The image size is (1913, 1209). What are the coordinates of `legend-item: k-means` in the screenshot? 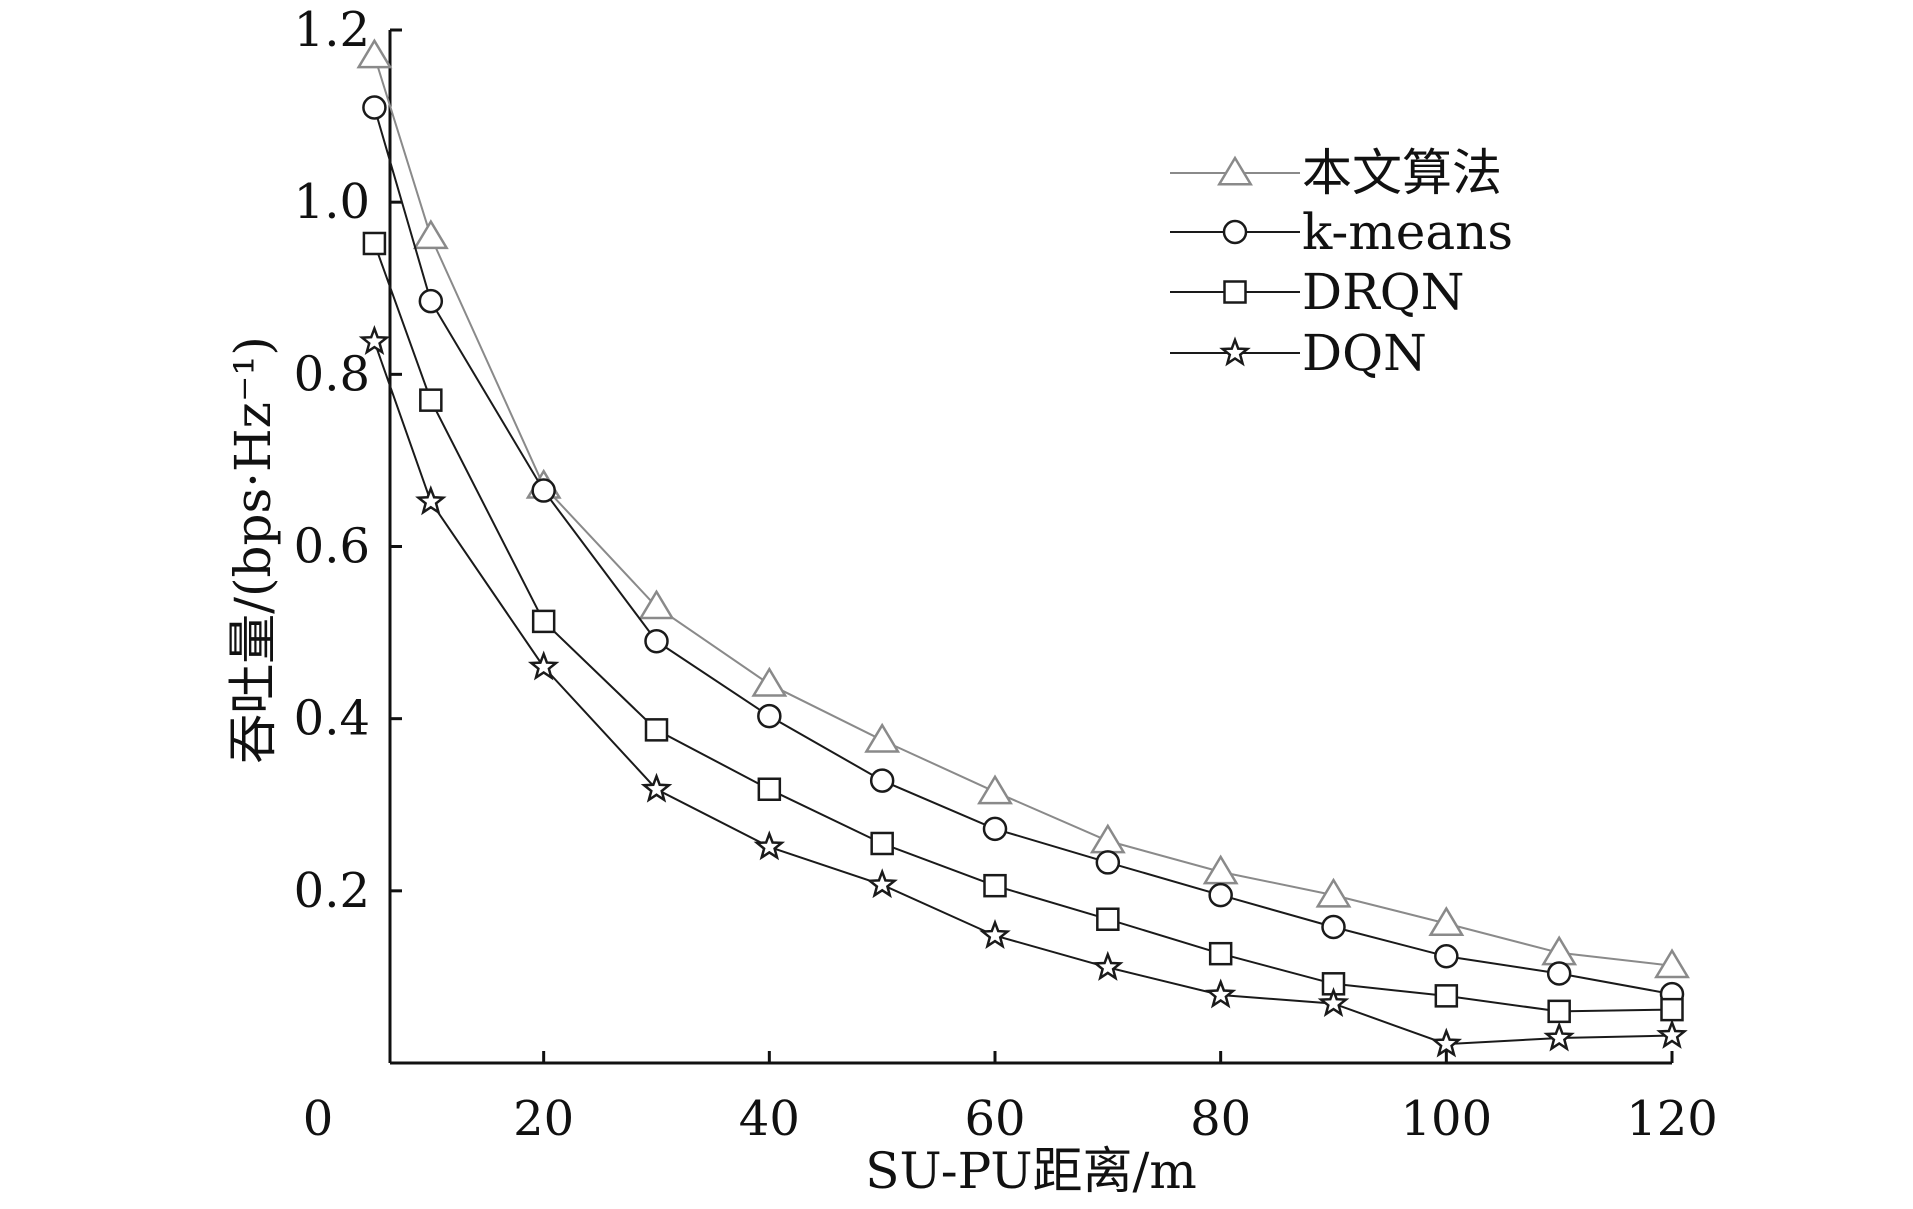 It's located at (1341, 232).